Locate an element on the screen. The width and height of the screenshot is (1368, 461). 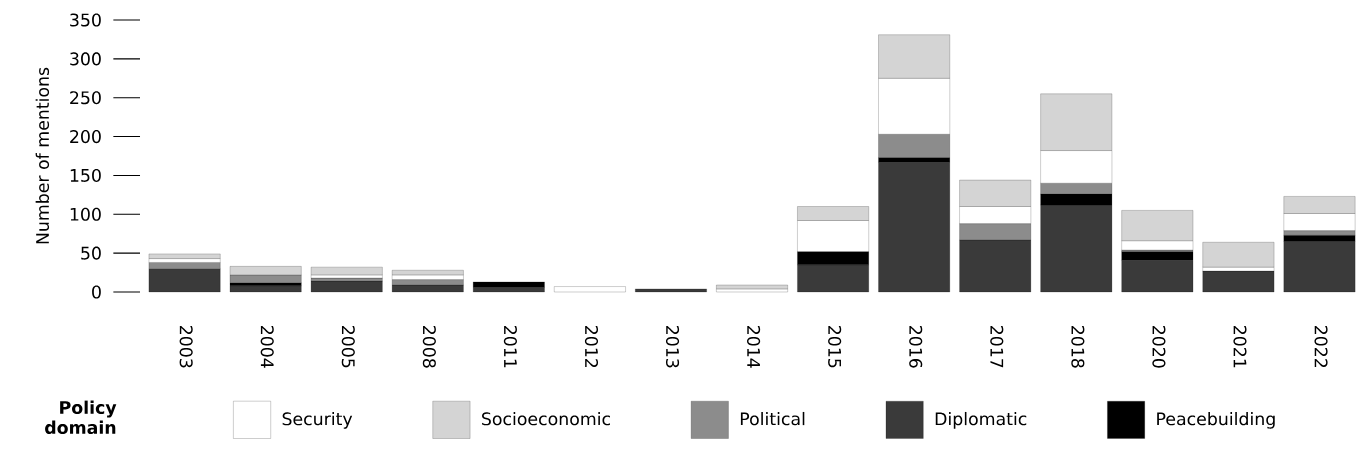
y-tick-label: 250 is located at coordinates (85, 98).